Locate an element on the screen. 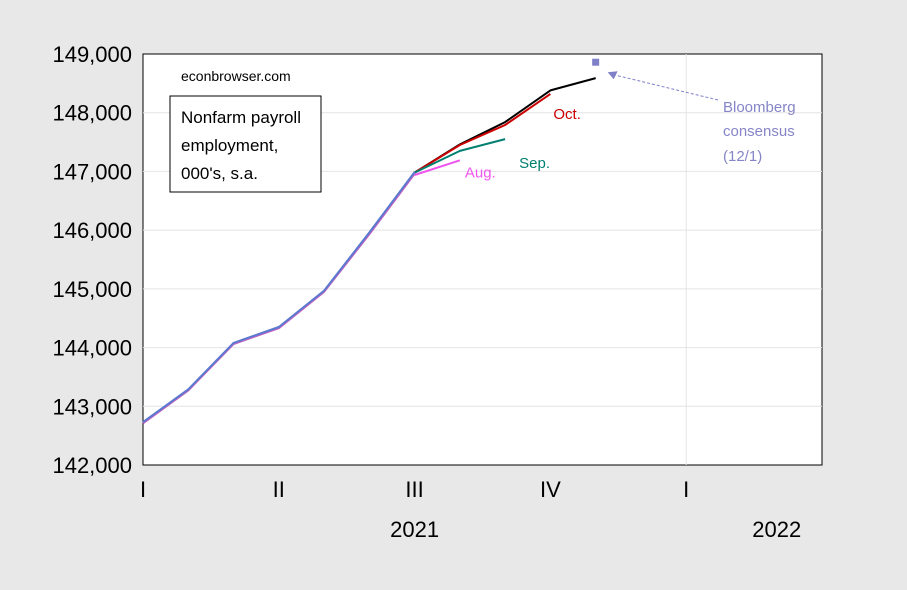 This screenshot has width=907, height=590. annotation-line-3: (12/1) is located at coordinates (742, 156).